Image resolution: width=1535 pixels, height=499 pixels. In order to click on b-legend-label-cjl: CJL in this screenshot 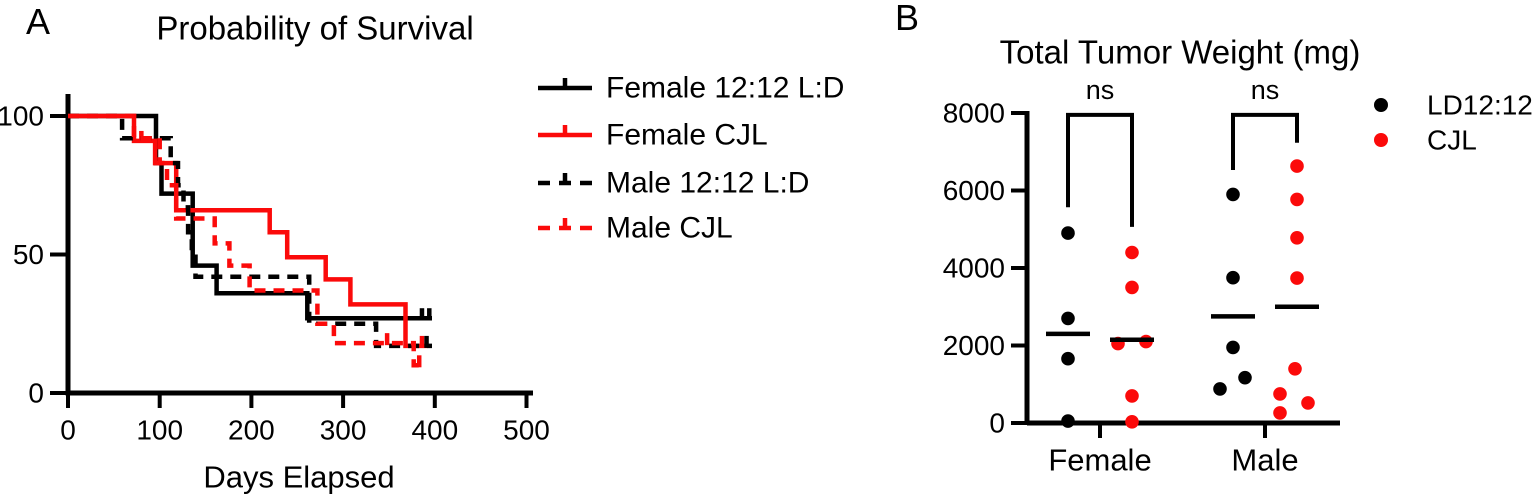, I will do `click(1452, 140)`.